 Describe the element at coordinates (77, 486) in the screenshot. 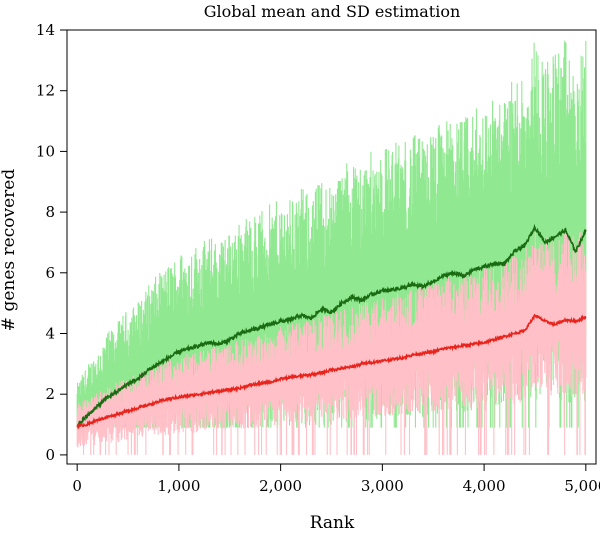

I see `x-tick-label: 0` at that location.